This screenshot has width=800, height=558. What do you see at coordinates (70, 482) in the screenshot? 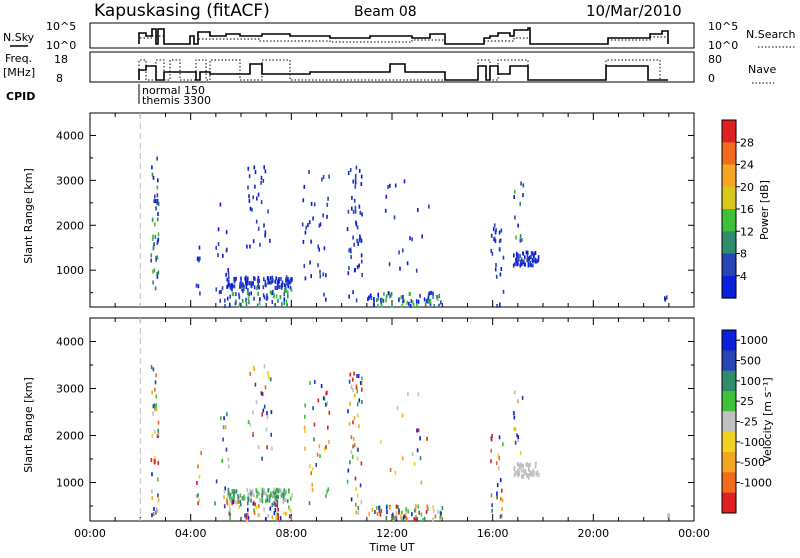
I see `velocity-ytick-label: 1000` at bounding box center [70, 482].